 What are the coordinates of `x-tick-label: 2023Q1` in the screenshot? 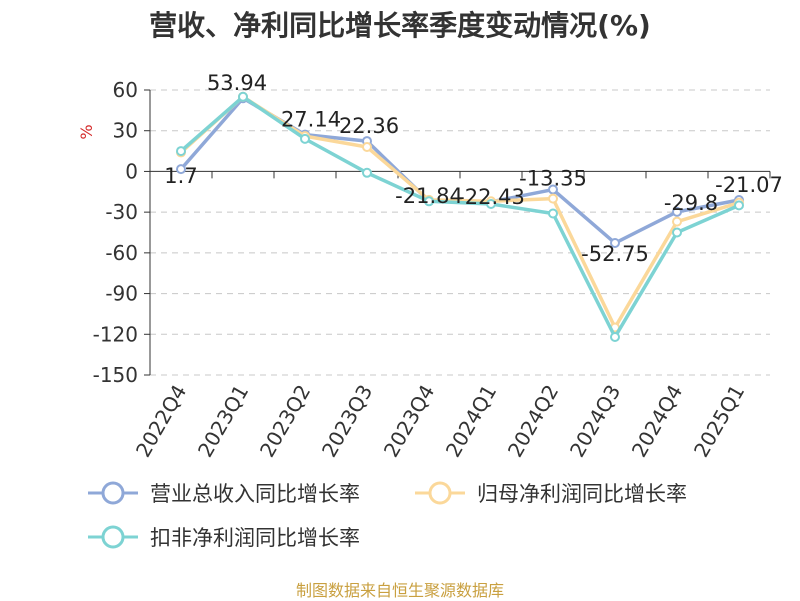 It's located at (223, 421).